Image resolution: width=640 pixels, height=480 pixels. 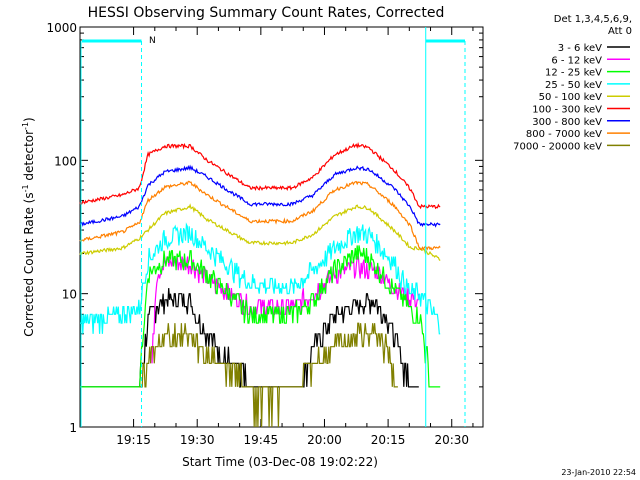 What do you see at coordinates (69, 295) in the screenshot?
I see `y-tick-label: 10` at bounding box center [69, 295].